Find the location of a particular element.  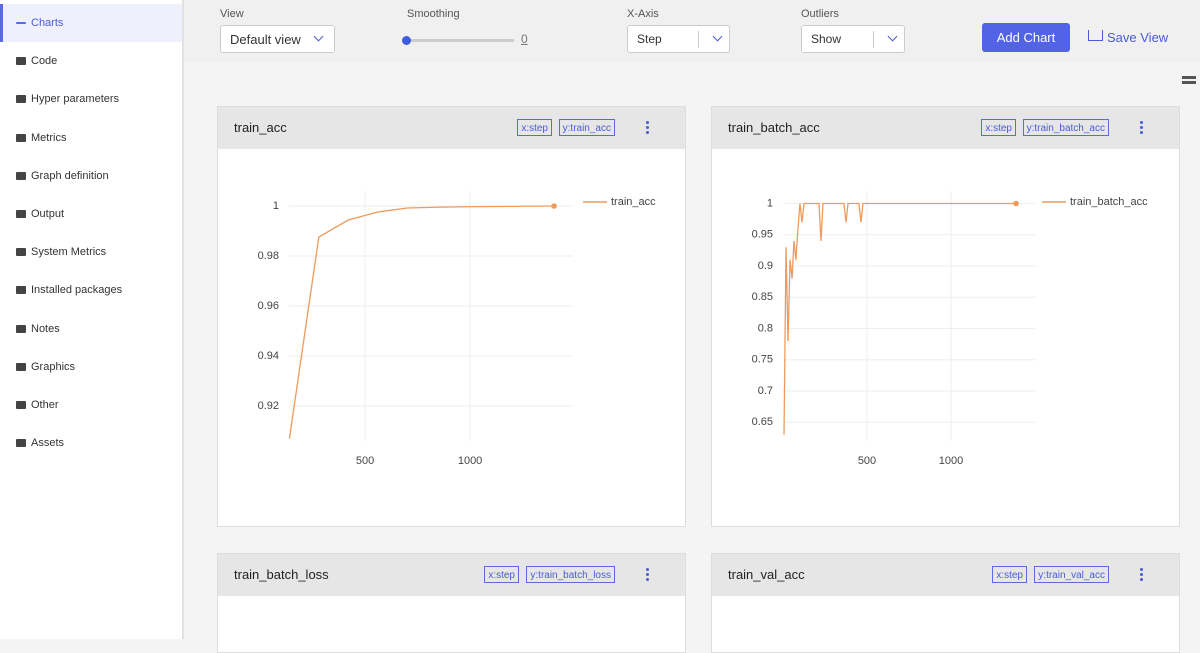

smoothing-track is located at coordinates (460, 40).